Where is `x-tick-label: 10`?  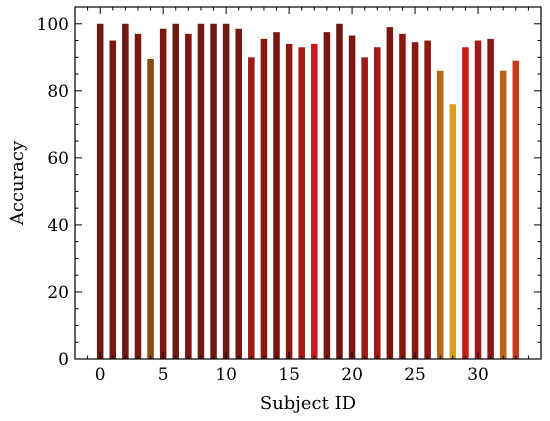
x-tick-label: 10 is located at coordinates (226, 375).